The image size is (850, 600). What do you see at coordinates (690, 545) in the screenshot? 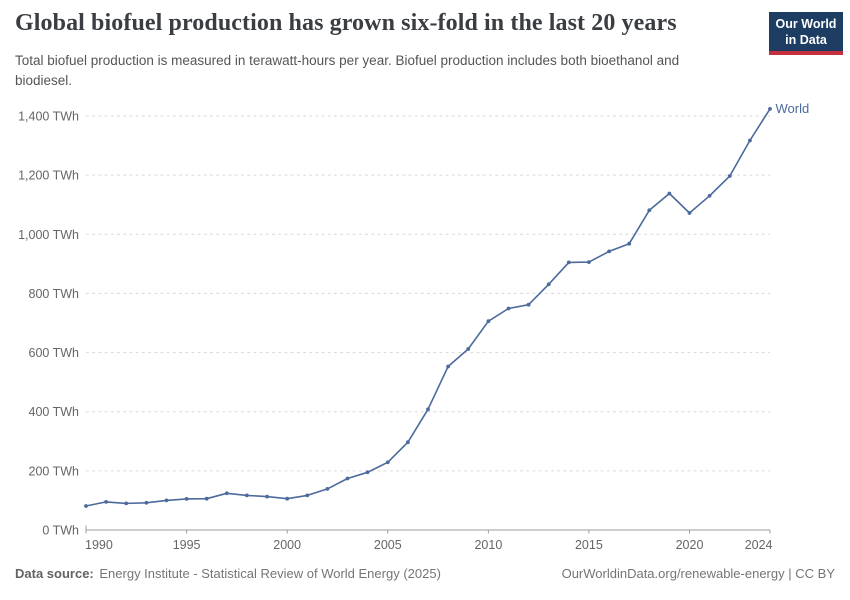
I see `x-axis-tick-label: 2020` at bounding box center [690, 545].